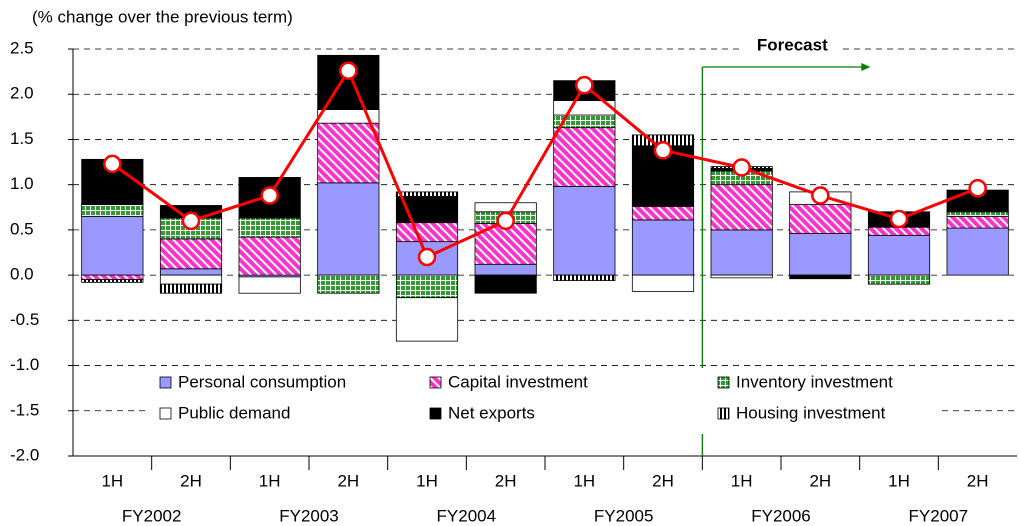  What do you see at coordinates (814, 381) in the screenshot?
I see `legend-label: Inventory investment` at bounding box center [814, 381].